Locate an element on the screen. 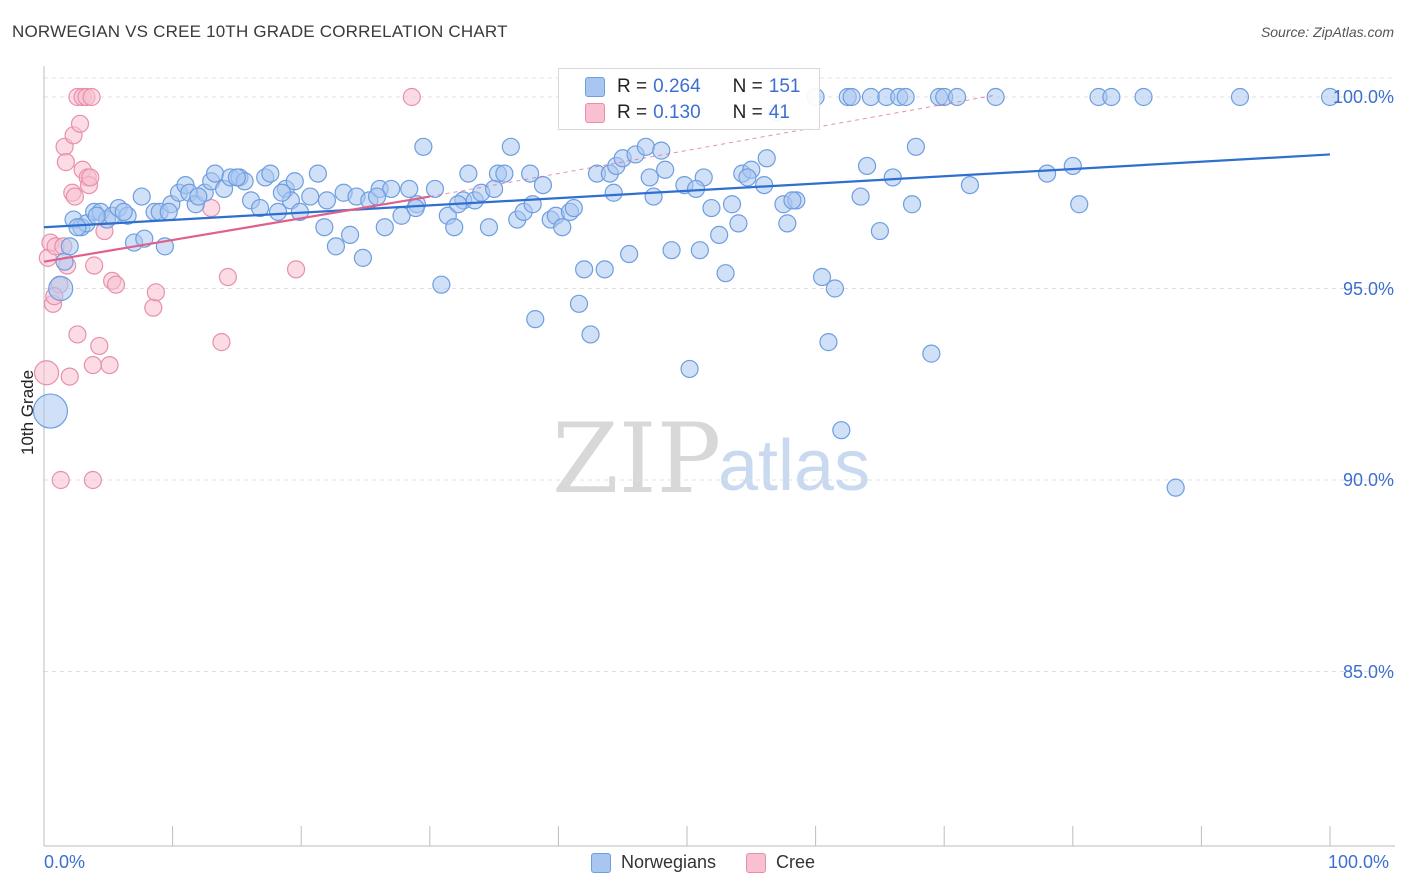 Image resolution: width=1406 pixels, height=892 pixels. legend-item-norwegians: Norwegians is located at coordinates (653, 862).